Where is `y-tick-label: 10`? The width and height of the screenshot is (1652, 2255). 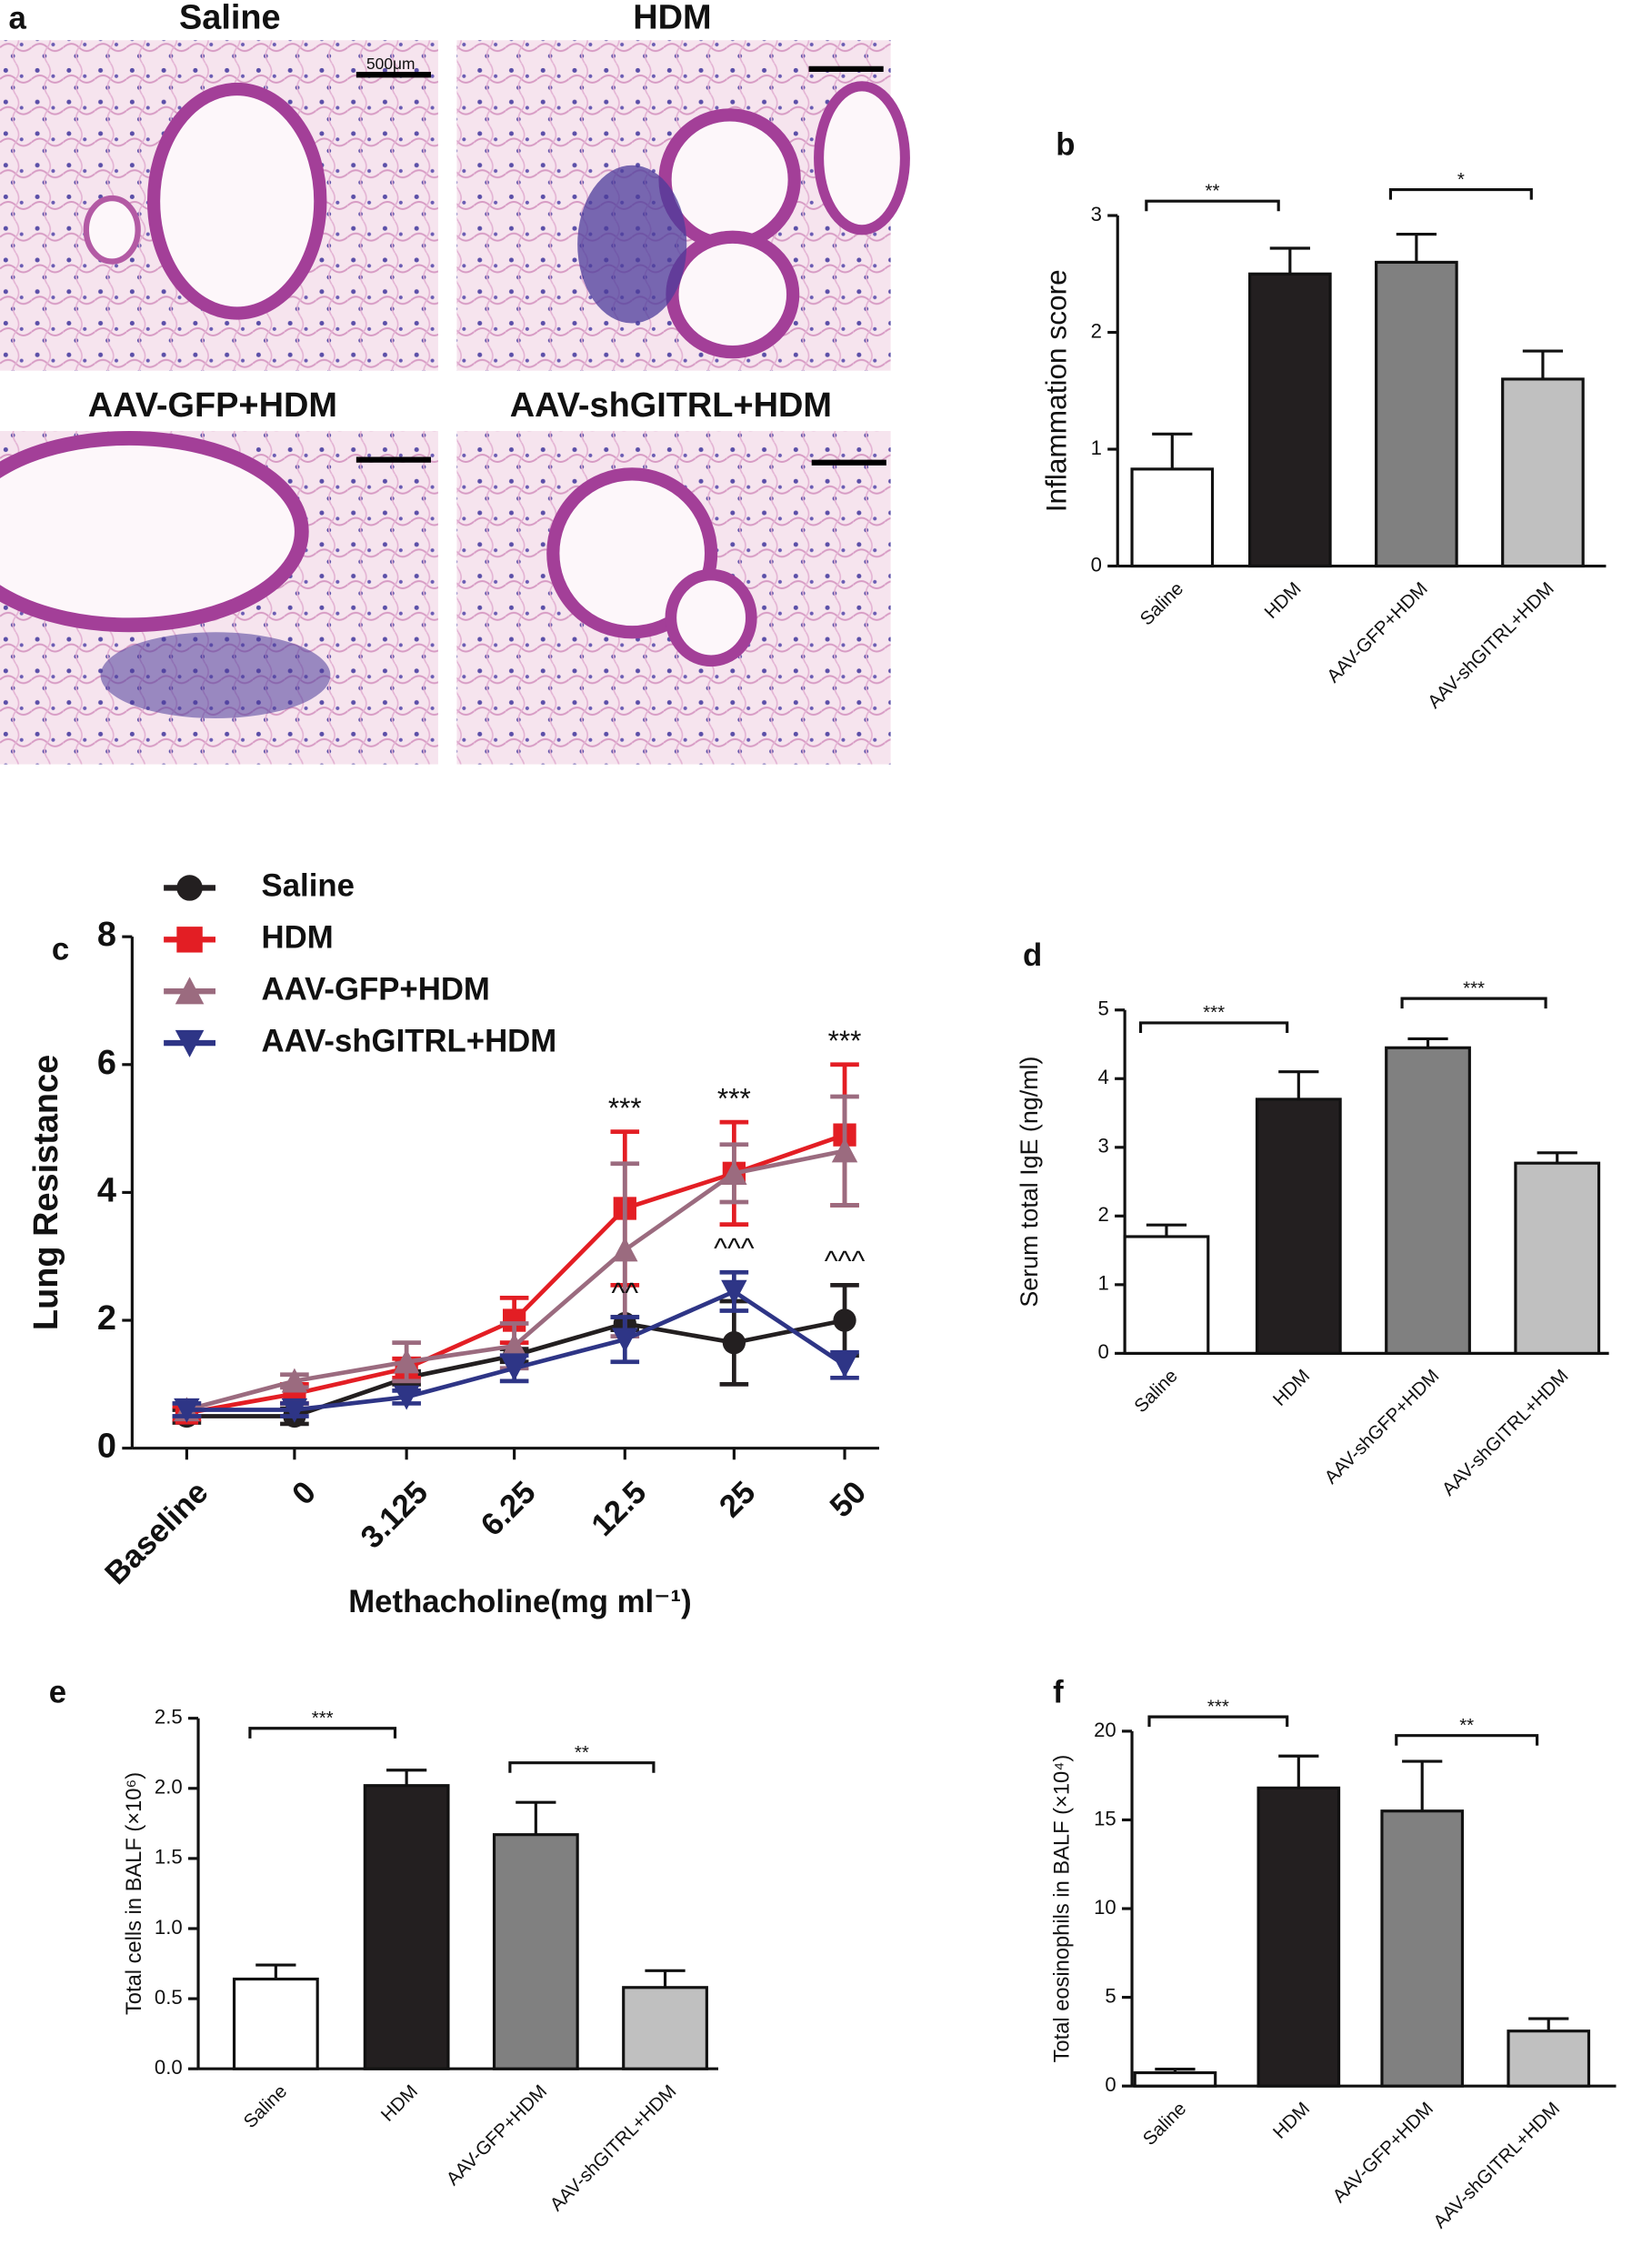
y-tick-label: 10 is located at coordinates (1105, 1908).